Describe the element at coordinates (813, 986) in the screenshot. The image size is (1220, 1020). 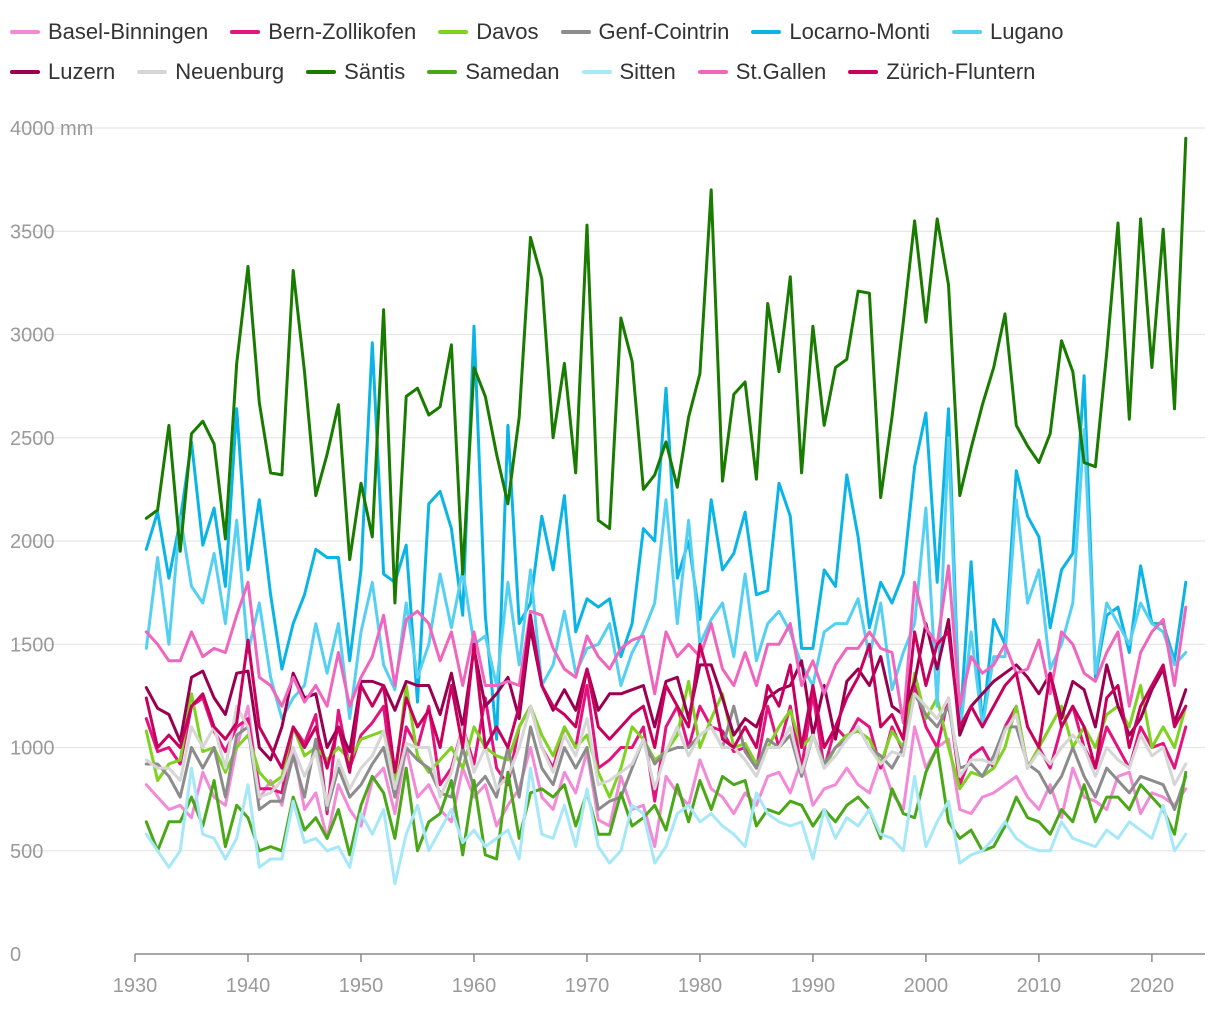
I see `x-tick-label: 1990` at that location.